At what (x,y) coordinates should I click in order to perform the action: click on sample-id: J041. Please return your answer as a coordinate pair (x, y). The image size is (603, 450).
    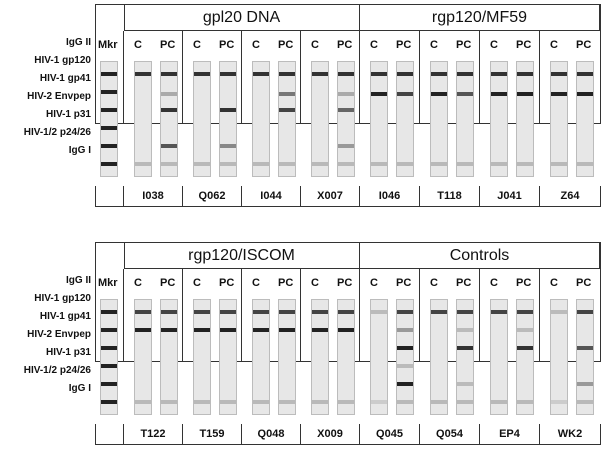
    Looking at the image, I should click on (510, 196).